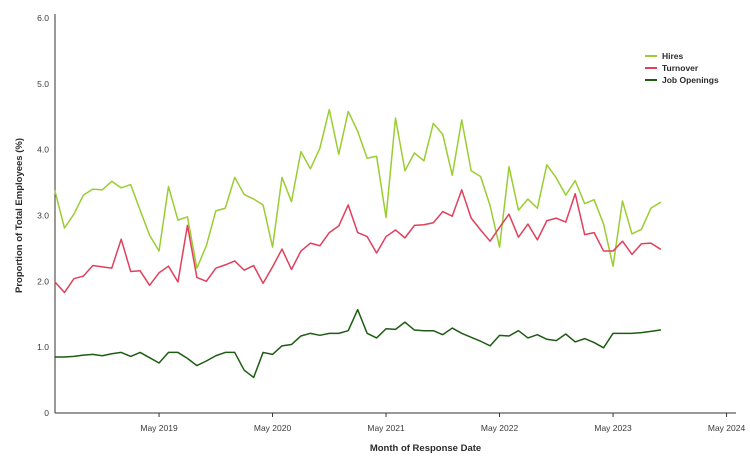 Image resolution: width=750 pixels, height=469 pixels. I want to click on x-tick-label: May 2019, so click(159, 428).